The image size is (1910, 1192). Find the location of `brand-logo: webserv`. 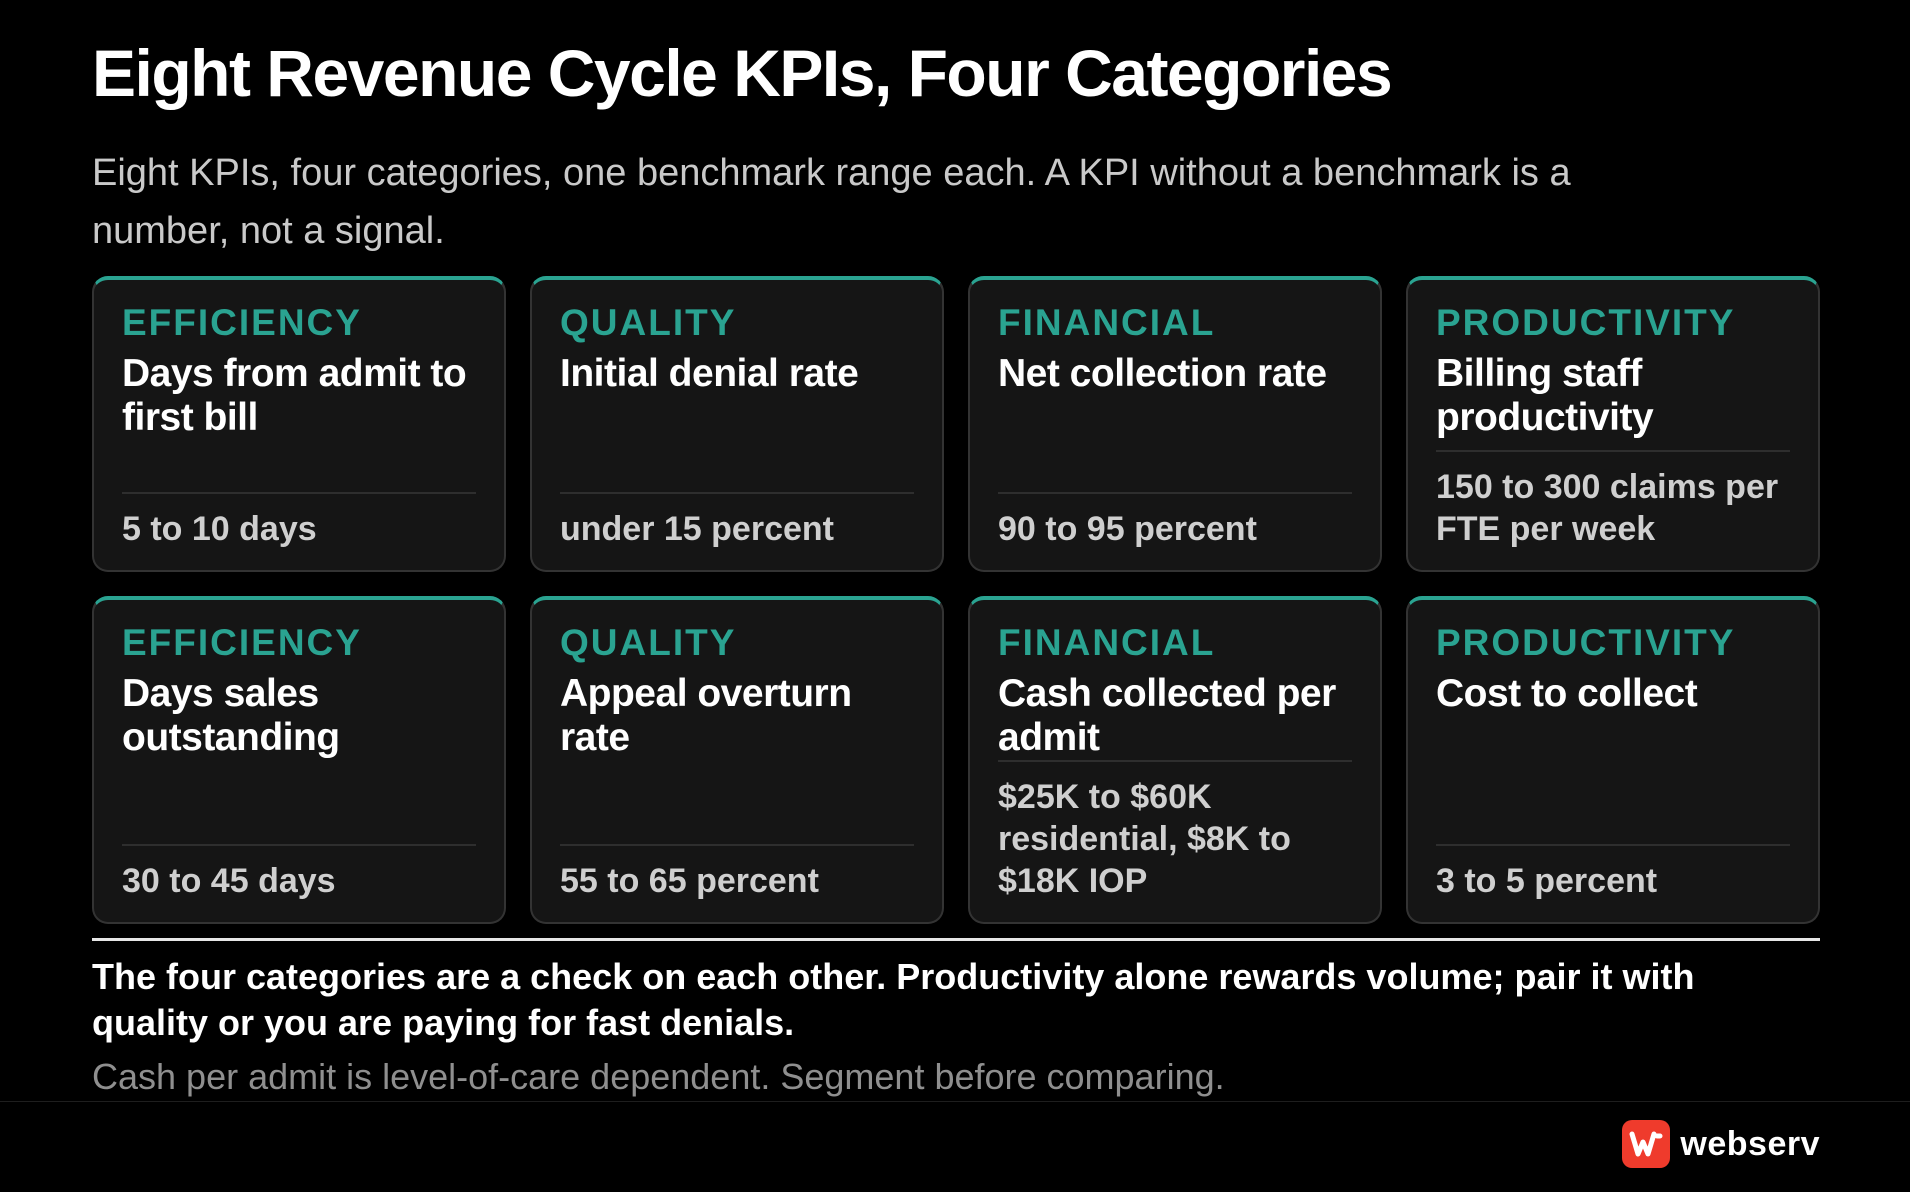

brand-logo: webserv is located at coordinates (1721, 1144).